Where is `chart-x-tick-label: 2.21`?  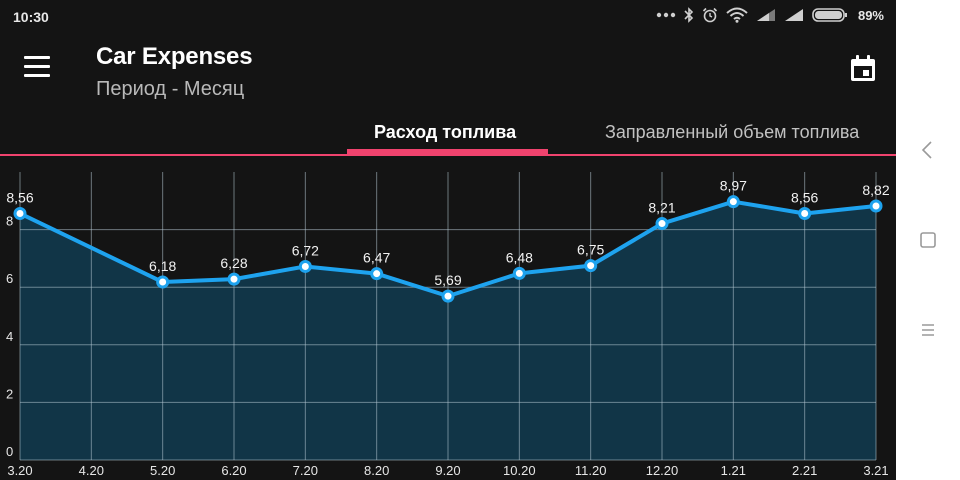
chart-x-tick-label: 2.21 is located at coordinates (804, 470).